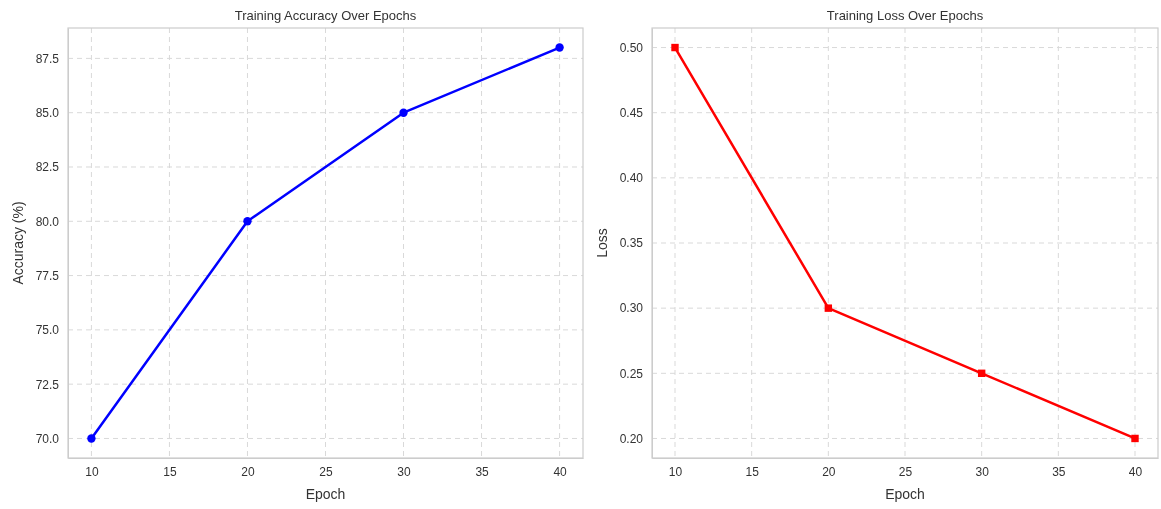  What do you see at coordinates (631, 373) in the screenshot?
I see `y-tick-label: 0.25` at bounding box center [631, 373].